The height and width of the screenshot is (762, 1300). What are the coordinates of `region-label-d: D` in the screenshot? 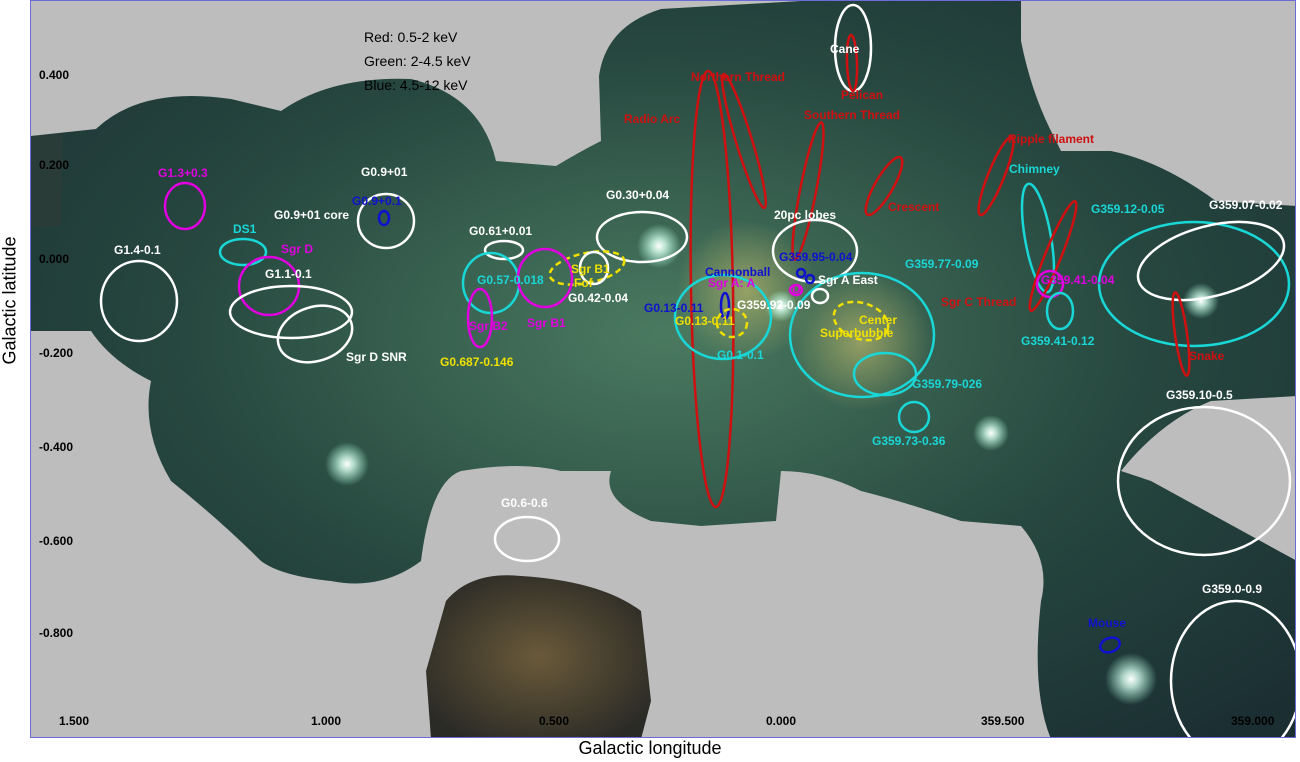 It's located at (796, 289).